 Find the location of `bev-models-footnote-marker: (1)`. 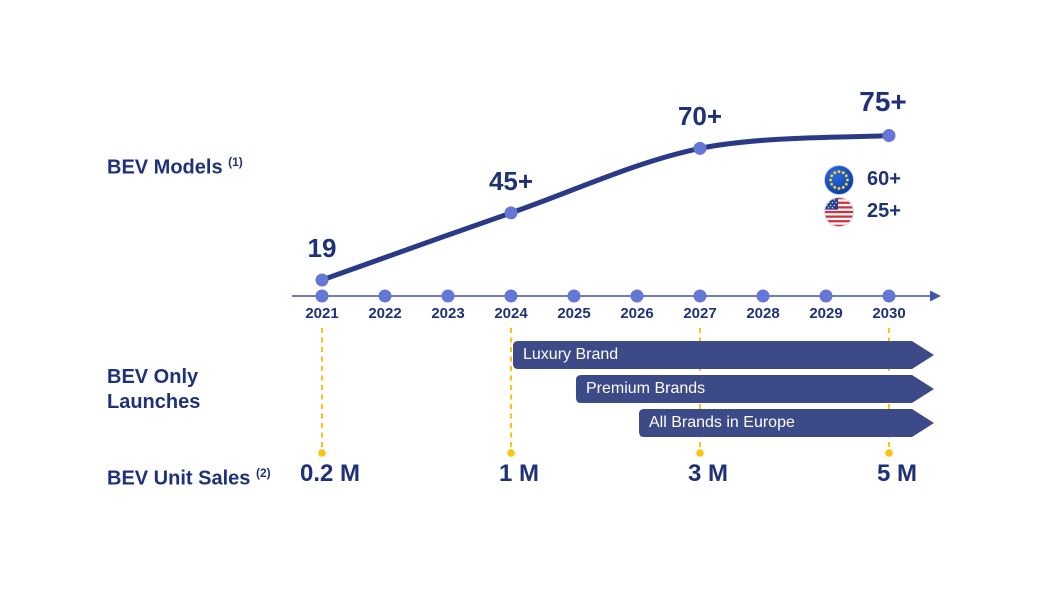

bev-models-footnote-marker: (1) is located at coordinates (235, 162).